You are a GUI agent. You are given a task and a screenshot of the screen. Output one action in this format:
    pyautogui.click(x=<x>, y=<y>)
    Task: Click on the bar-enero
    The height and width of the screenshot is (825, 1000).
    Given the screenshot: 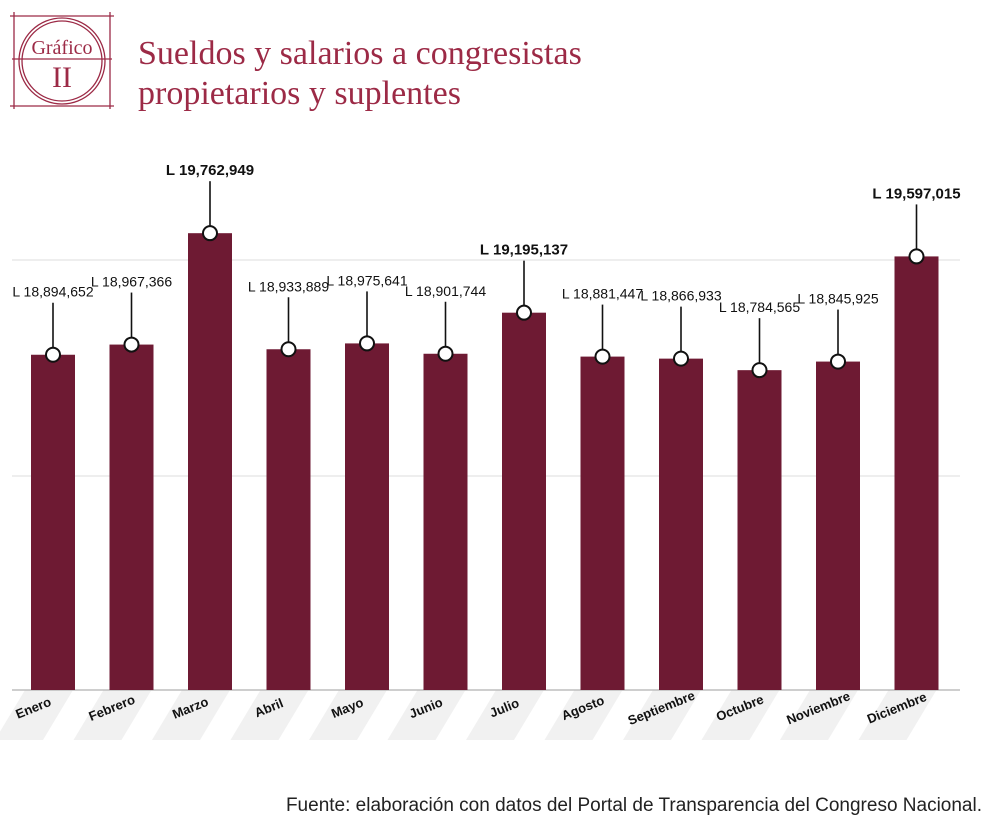 What is the action you would take?
    pyautogui.click(x=53, y=522)
    